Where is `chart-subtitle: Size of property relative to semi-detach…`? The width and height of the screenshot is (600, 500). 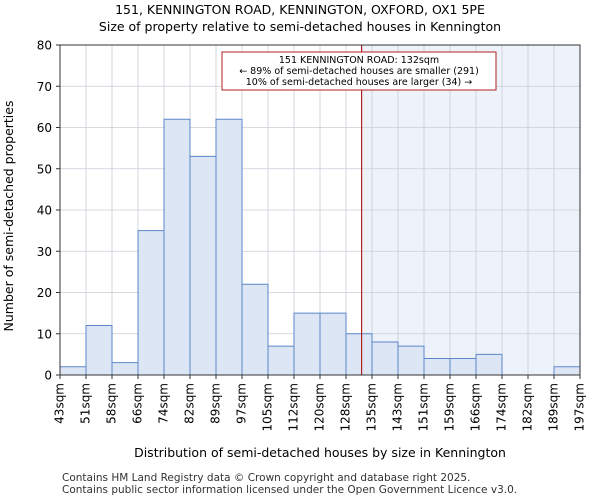
chart-subtitle: Size of property relative to semi-detach… is located at coordinates (300, 26).